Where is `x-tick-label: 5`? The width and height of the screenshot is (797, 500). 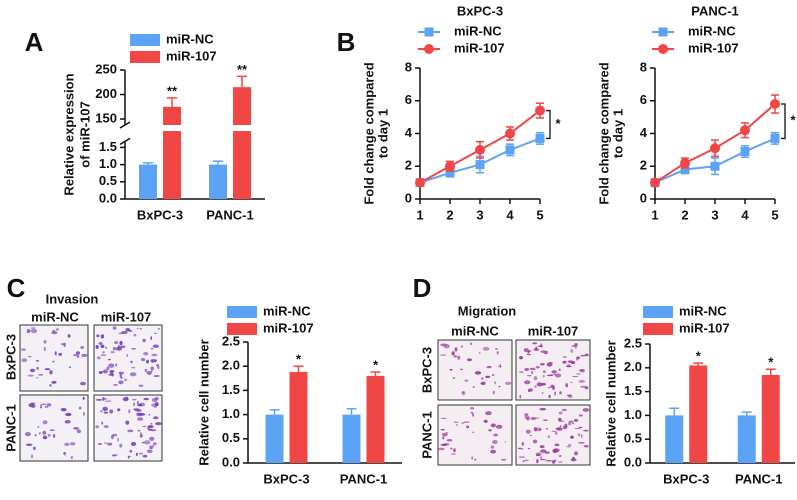 x-tick-label: 5 is located at coordinates (539, 214).